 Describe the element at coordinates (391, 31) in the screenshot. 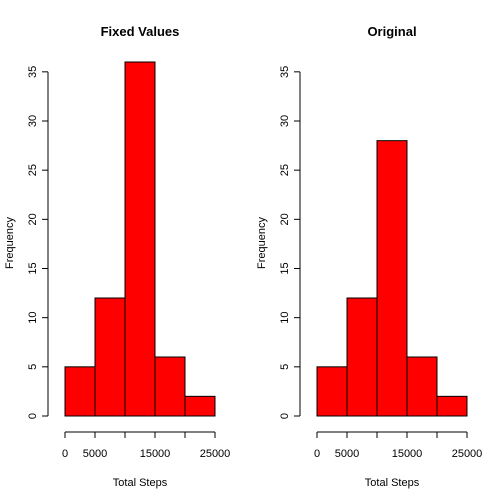

I see `chart-title: Original` at that location.